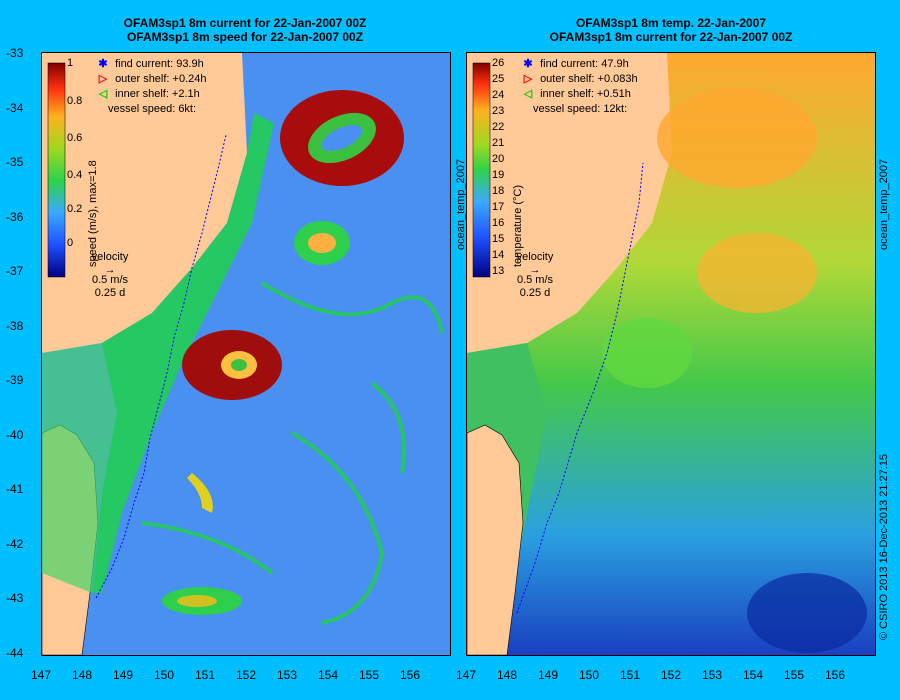  I want to click on colorbar-tick: 17, so click(498, 207).